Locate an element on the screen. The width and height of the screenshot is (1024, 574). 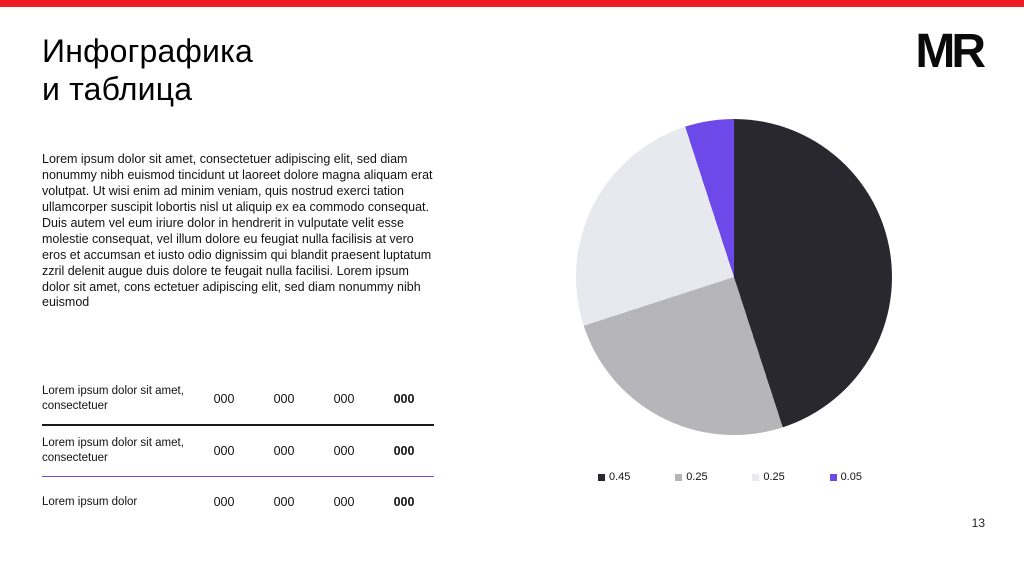
top-accent-bar is located at coordinates (512, 3).